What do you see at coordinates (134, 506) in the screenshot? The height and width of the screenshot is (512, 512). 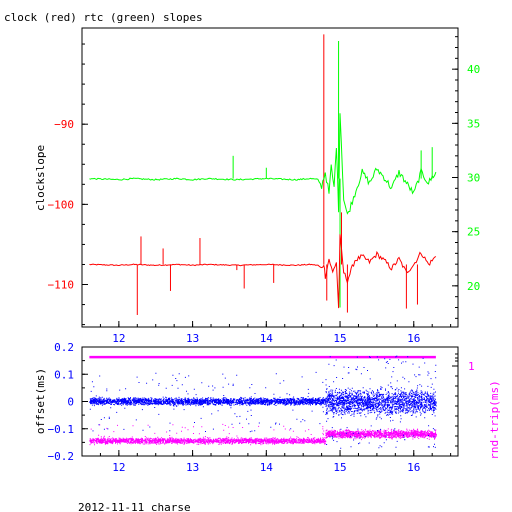 I see `footer-label: 2012-11-11 charse` at bounding box center [134, 506].